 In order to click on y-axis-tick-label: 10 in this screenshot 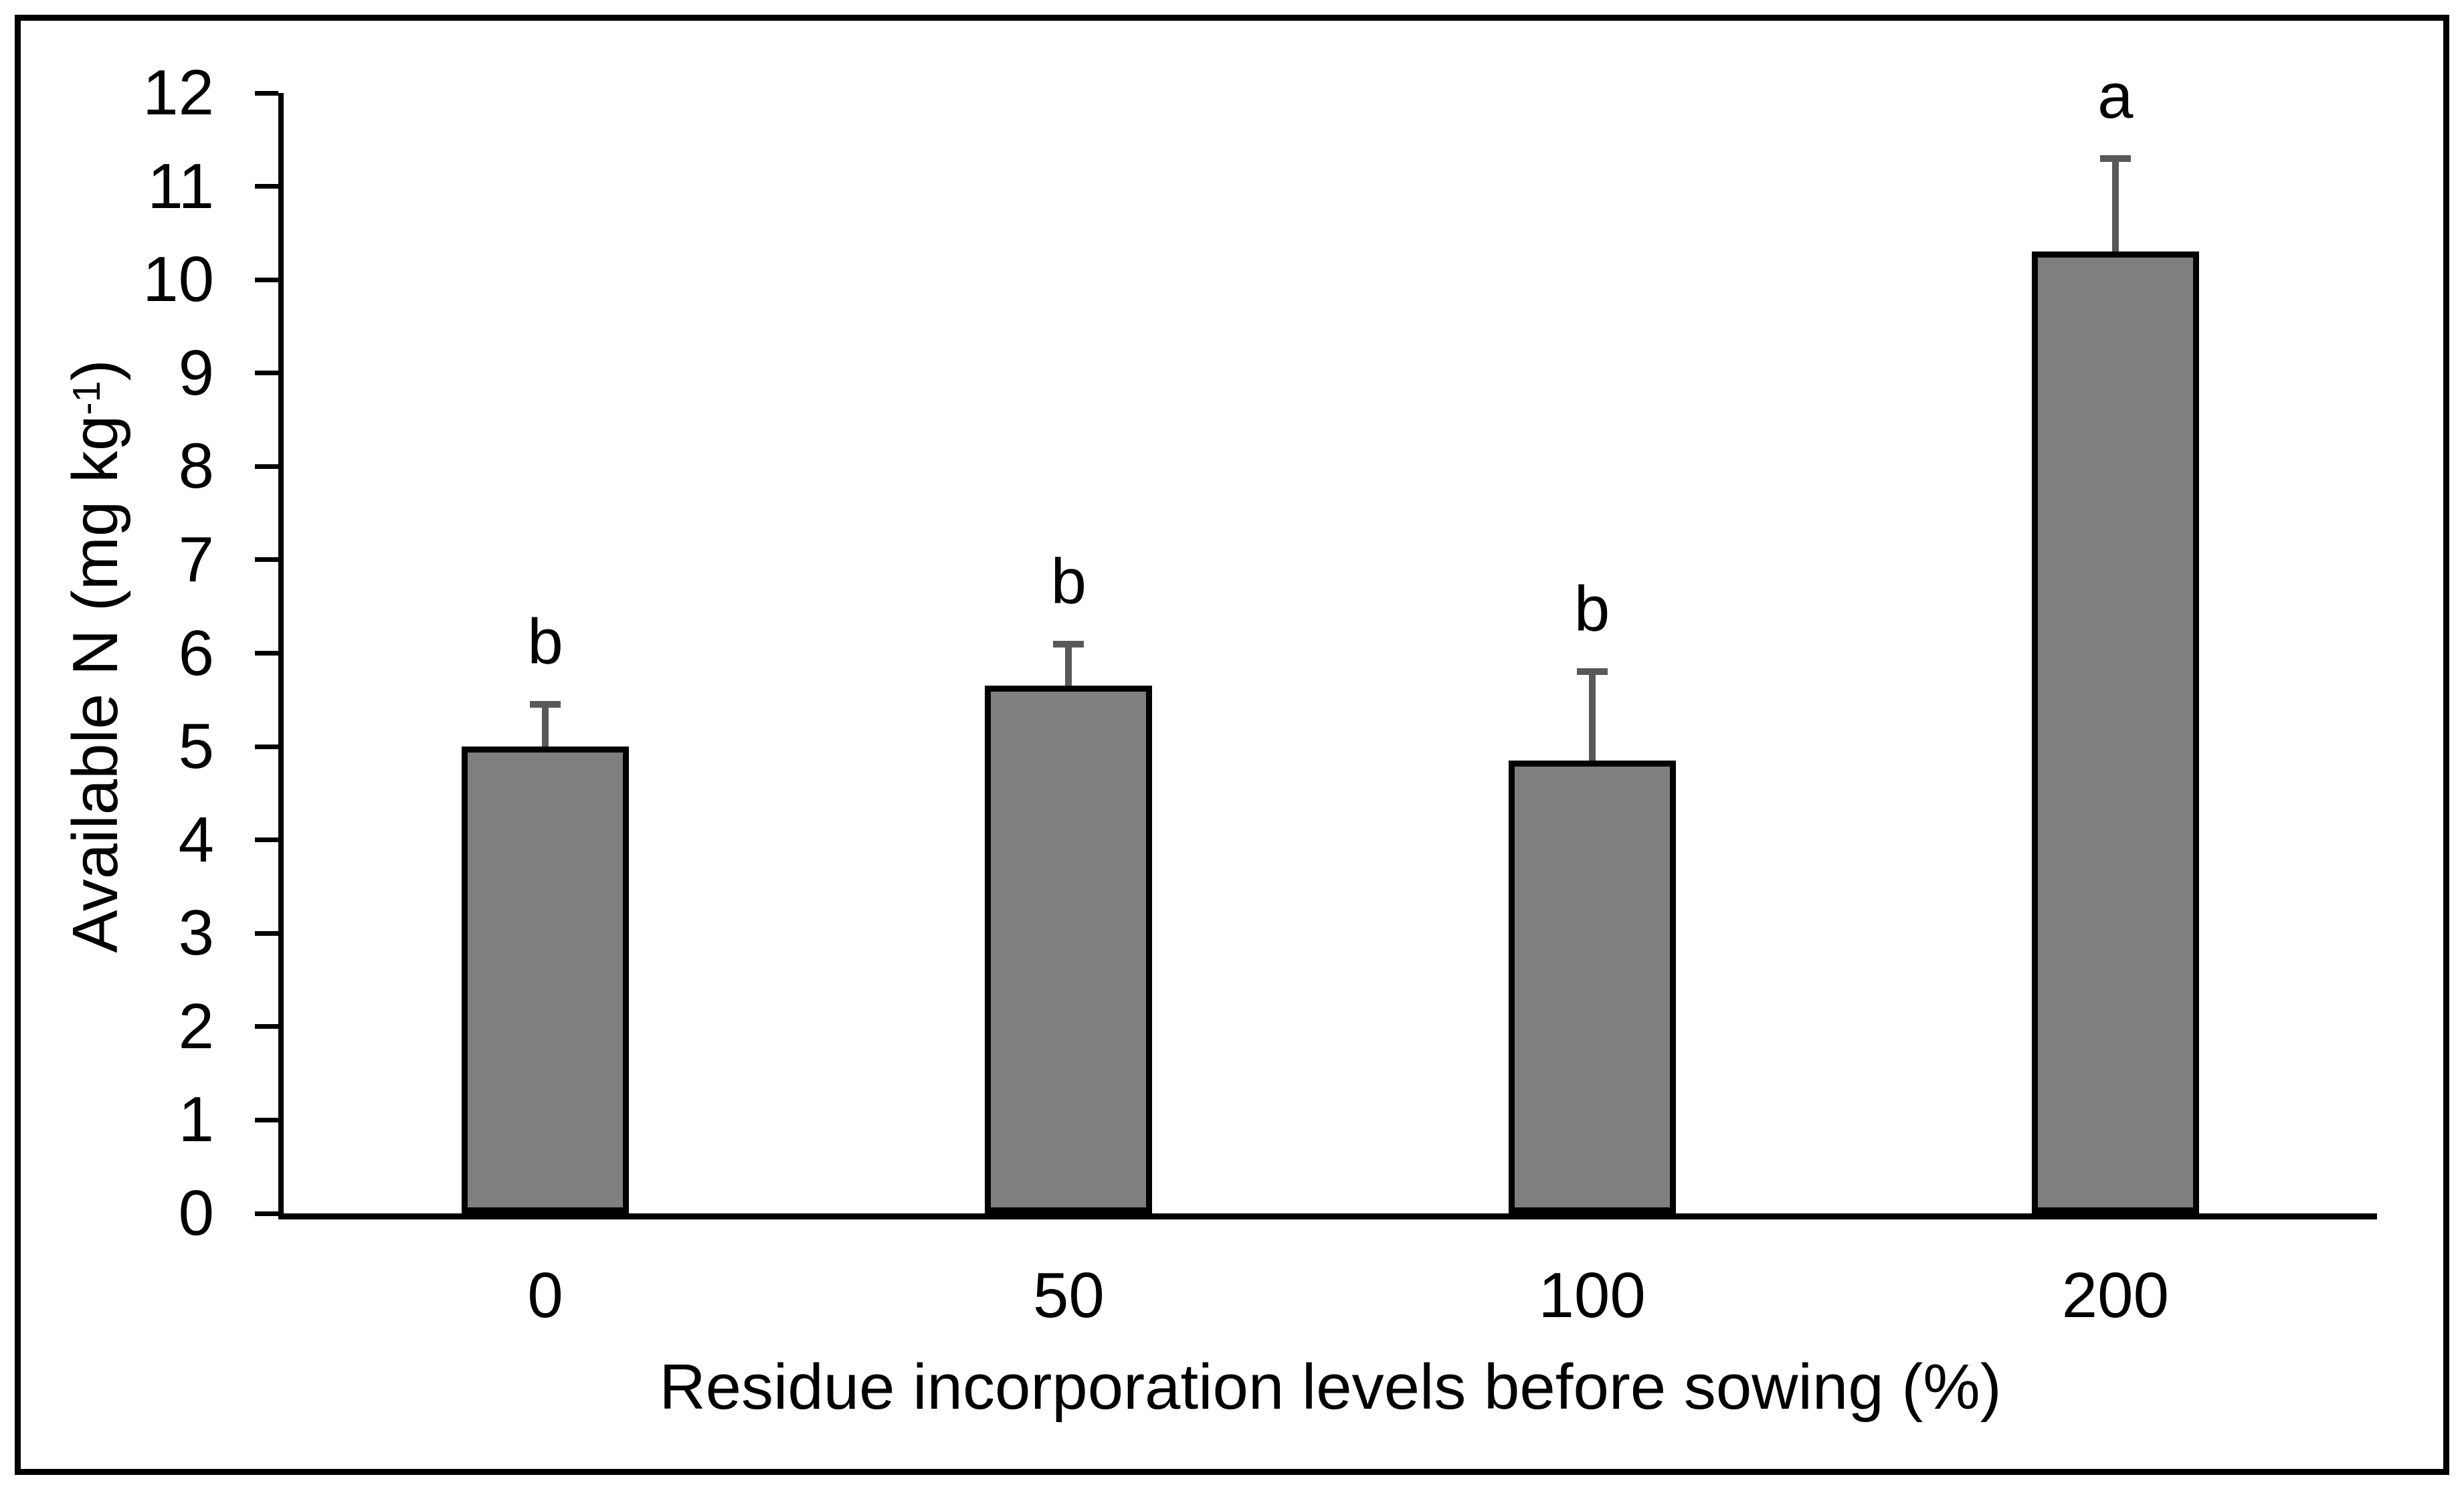, I will do `click(178, 279)`.